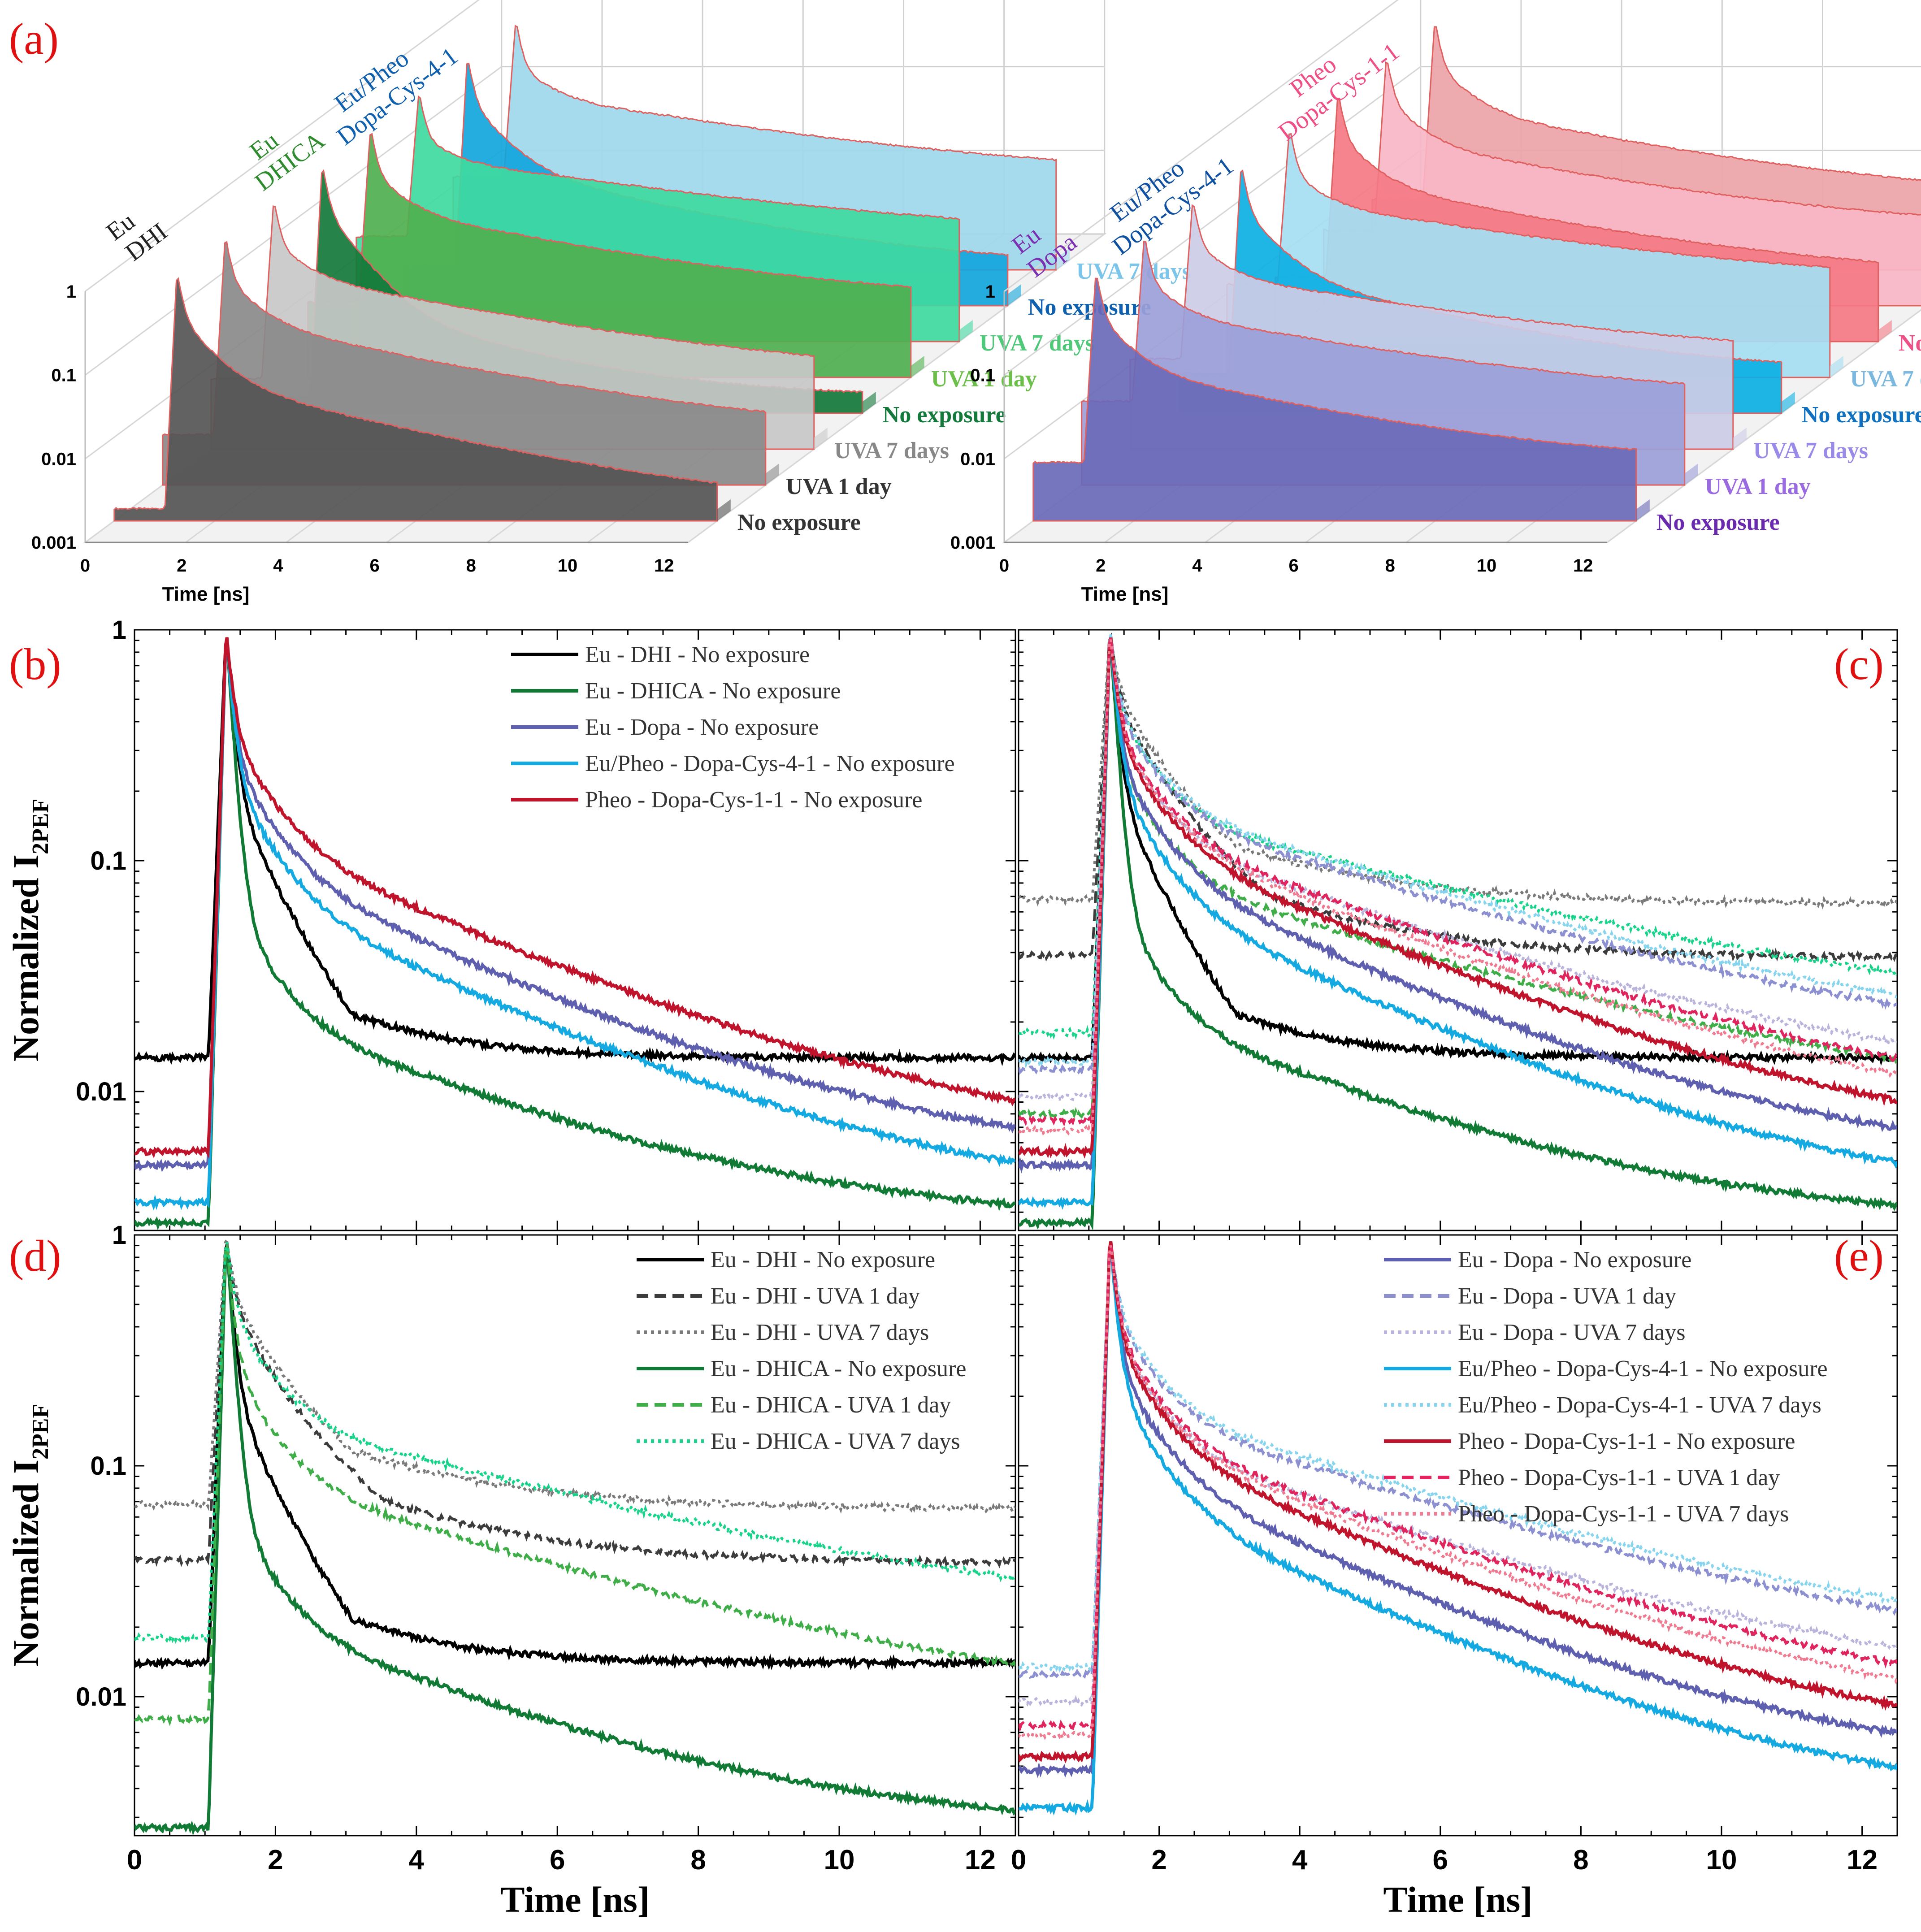  I want to click on series-line-eu-dhica-uva-7-days, so click(574, 1444).